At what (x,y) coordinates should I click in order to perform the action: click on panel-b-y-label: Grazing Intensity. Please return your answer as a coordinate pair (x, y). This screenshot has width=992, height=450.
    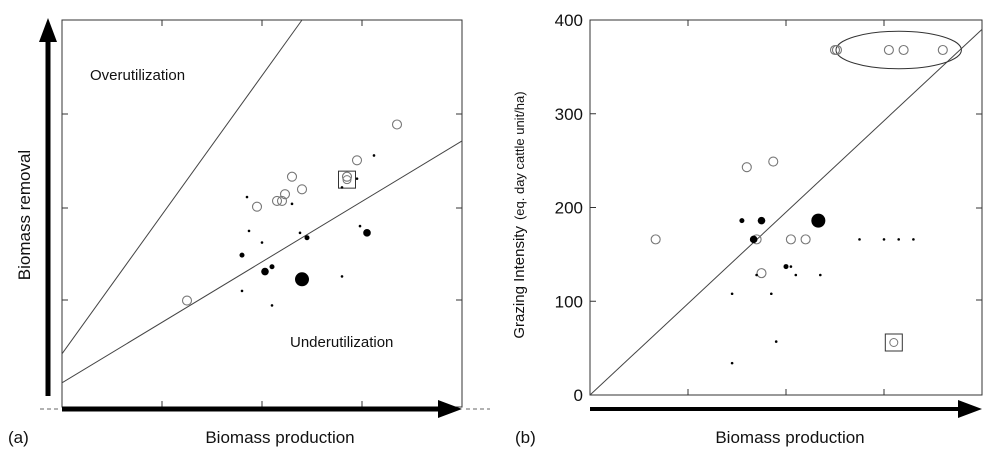
    Looking at the image, I should click on (519, 282).